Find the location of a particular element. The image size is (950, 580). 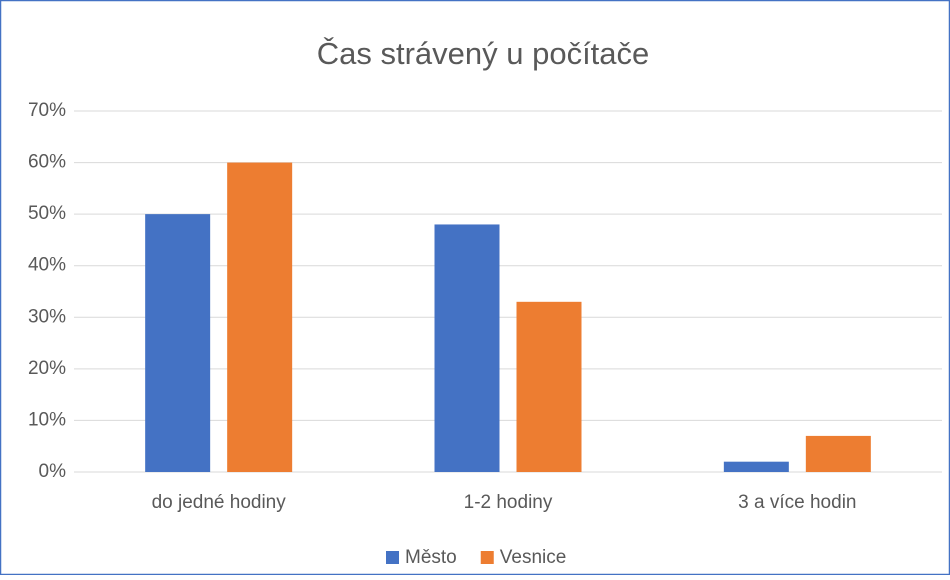

y-tick-label: 70% is located at coordinates (47, 110).